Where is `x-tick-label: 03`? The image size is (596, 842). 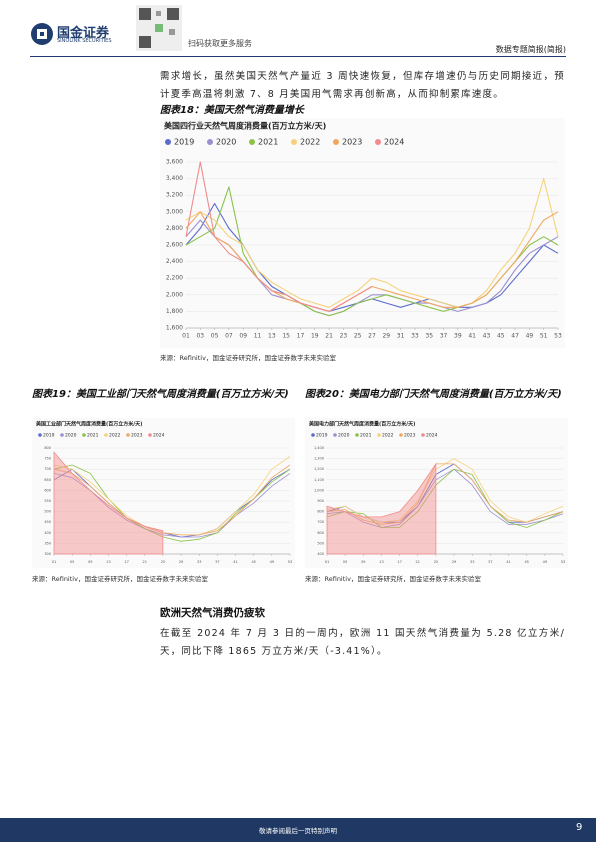 x-tick-label: 03 is located at coordinates (200, 336).